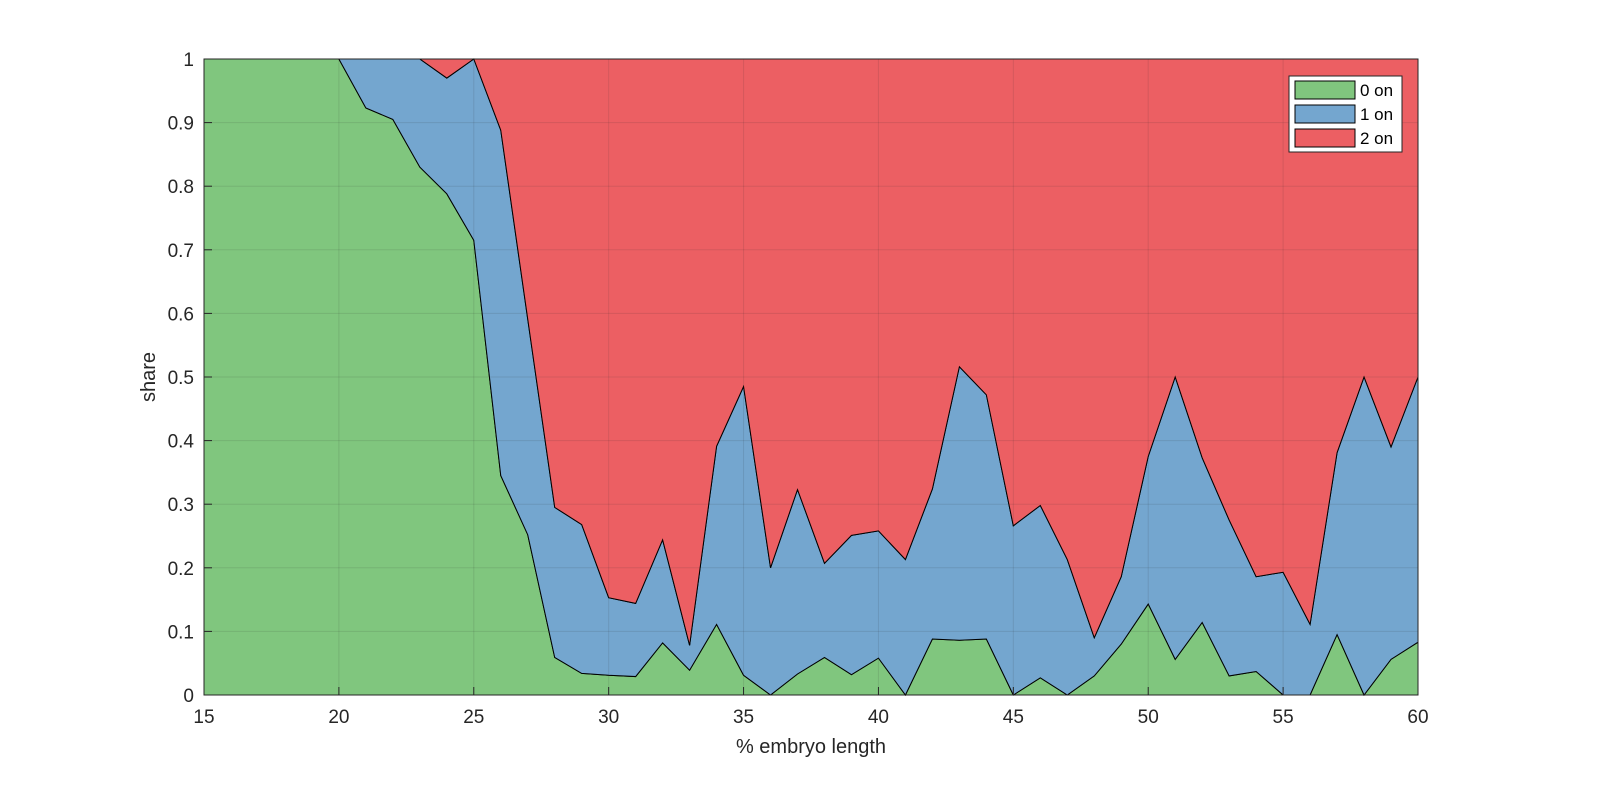 This screenshot has height=800, width=1606. Describe the element at coordinates (1148, 717) in the screenshot. I see `x-tick-label: 50` at that location.